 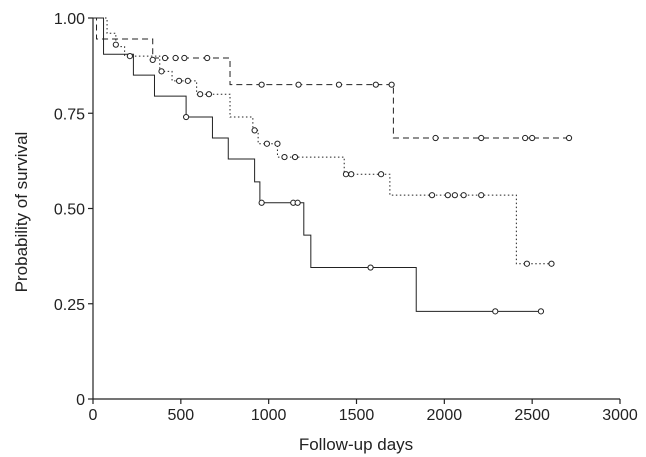 I want to click on y-axis-ticks: 0 0.25 0.50 0.75 1.00, so click(x=73, y=210).